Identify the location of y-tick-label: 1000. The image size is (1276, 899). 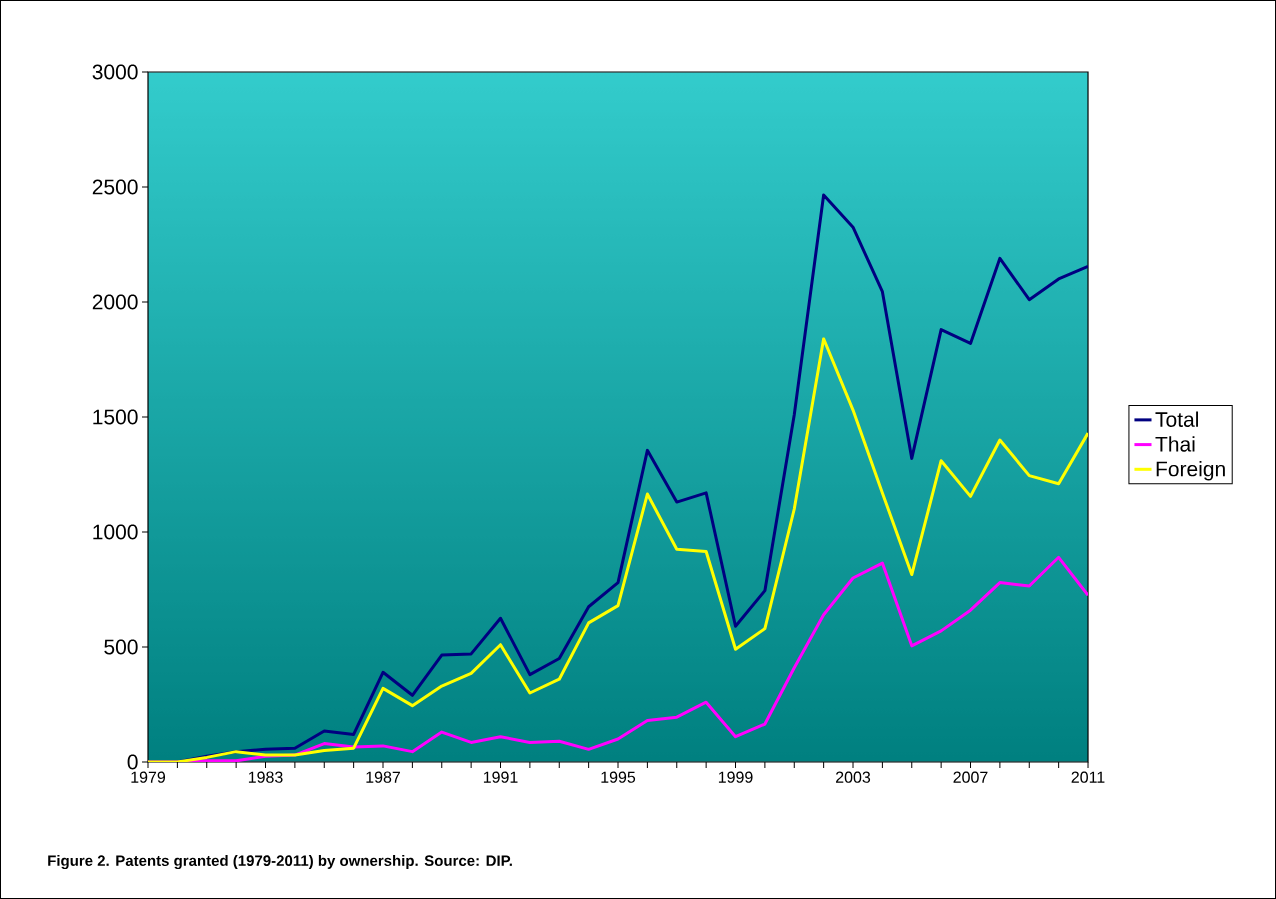
(115, 532).